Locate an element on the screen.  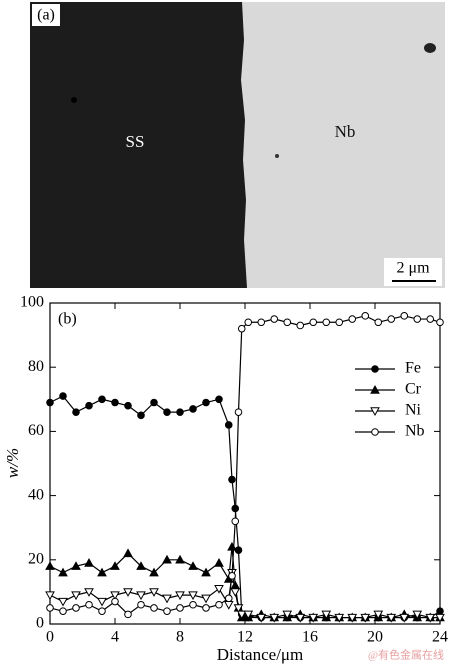
x-tick-label: 12 is located at coordinates (245, 637).